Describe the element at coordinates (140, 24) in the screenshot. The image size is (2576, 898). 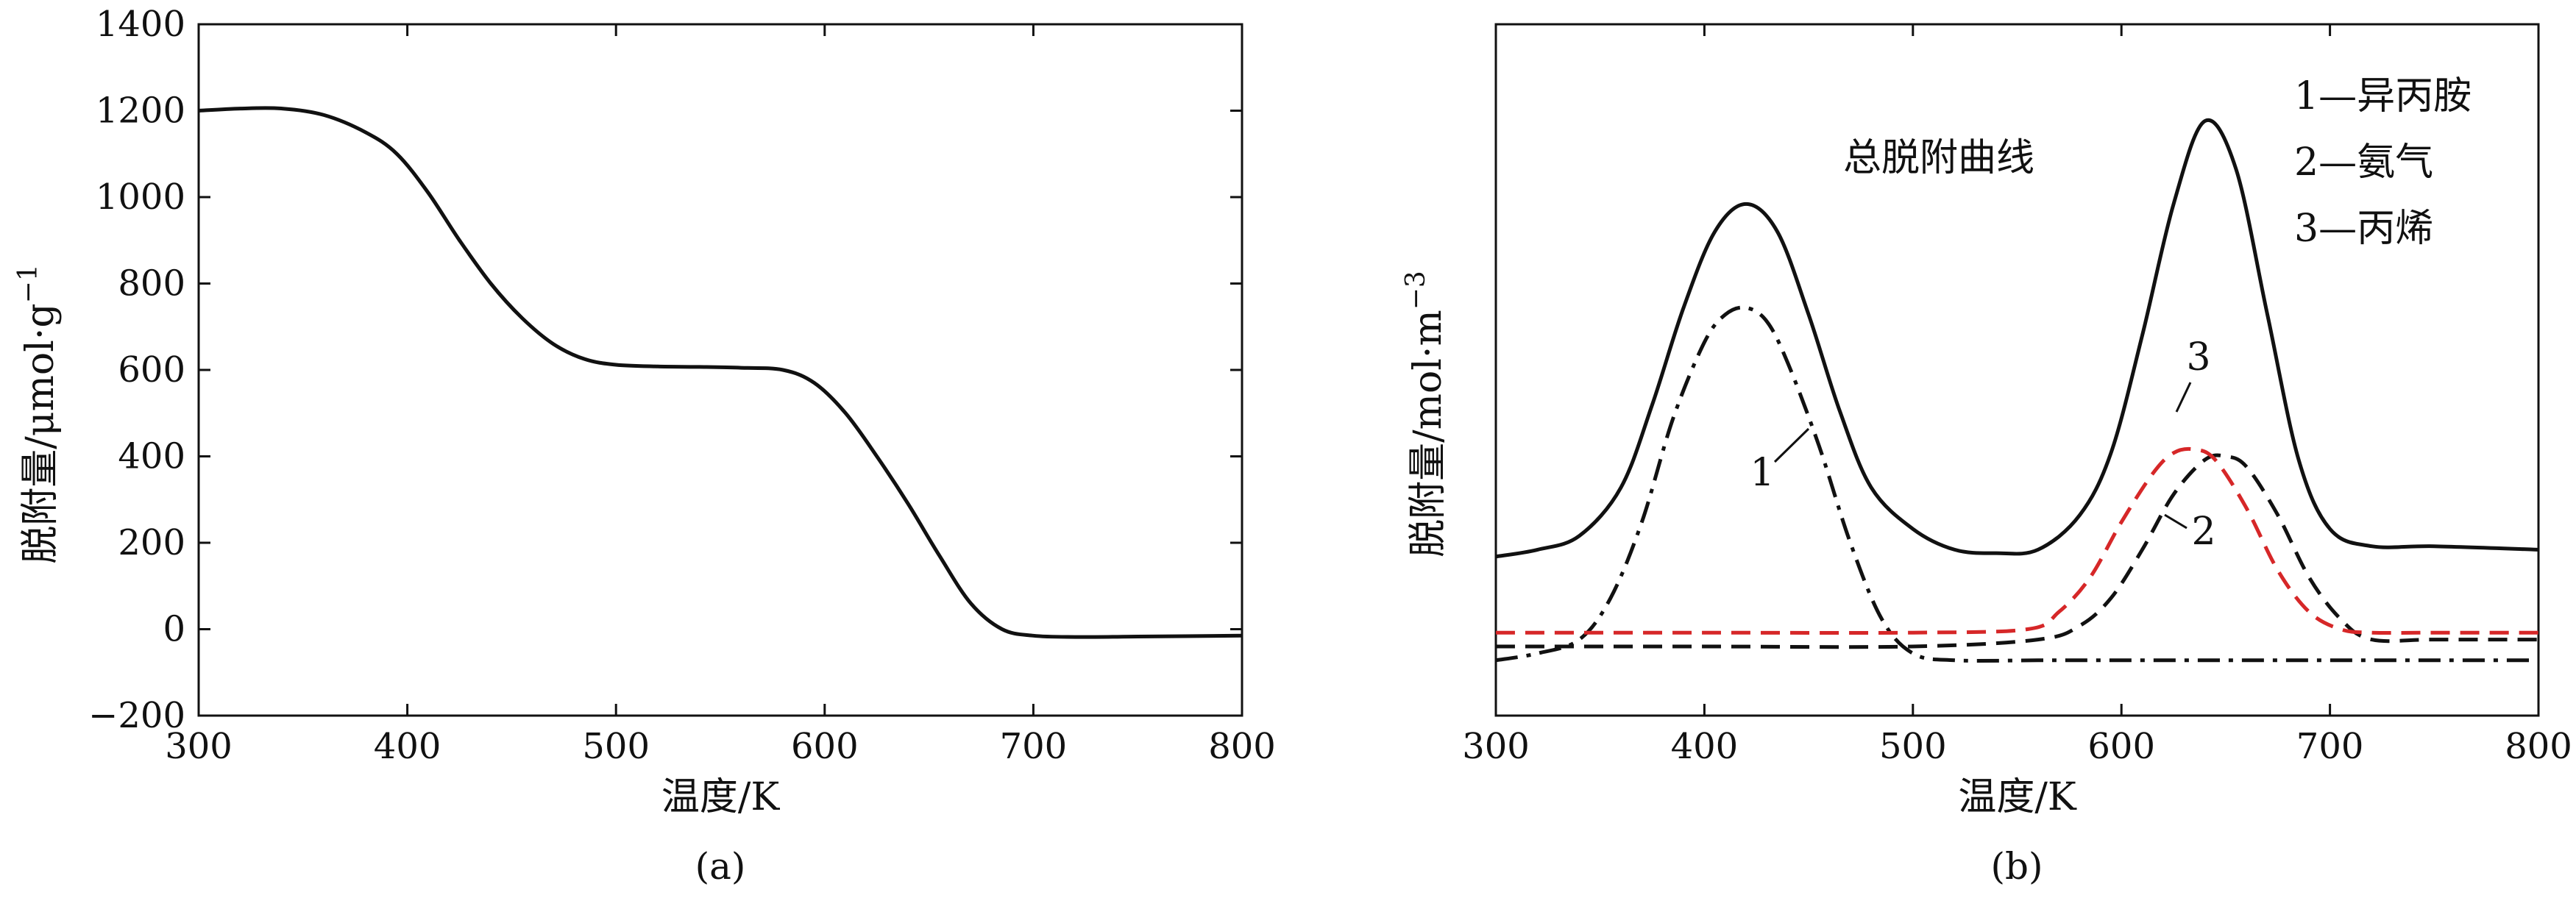
I see `y-tick-label: 1400` at that location.